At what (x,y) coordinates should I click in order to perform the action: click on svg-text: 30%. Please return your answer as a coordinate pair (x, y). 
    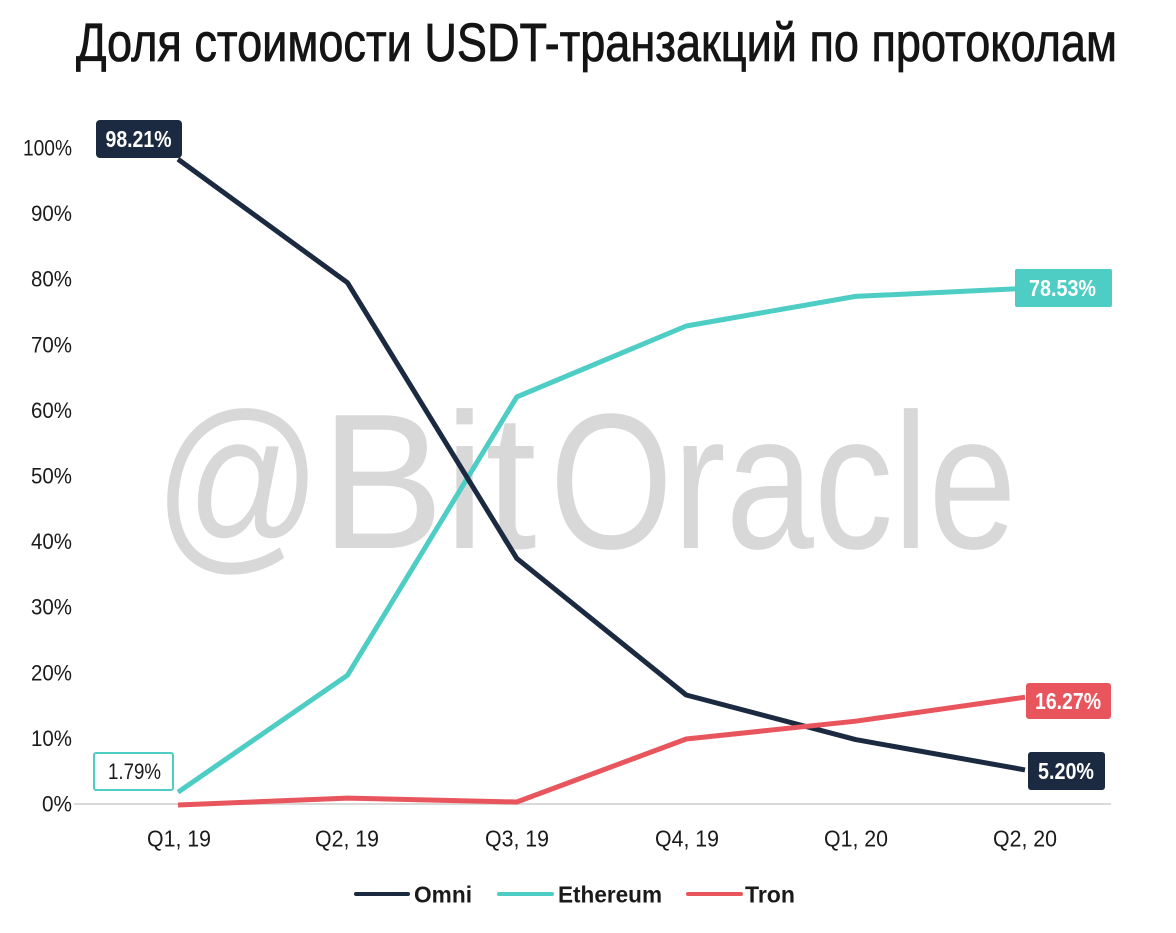
    Looking at the image, I should click on (51, 607).